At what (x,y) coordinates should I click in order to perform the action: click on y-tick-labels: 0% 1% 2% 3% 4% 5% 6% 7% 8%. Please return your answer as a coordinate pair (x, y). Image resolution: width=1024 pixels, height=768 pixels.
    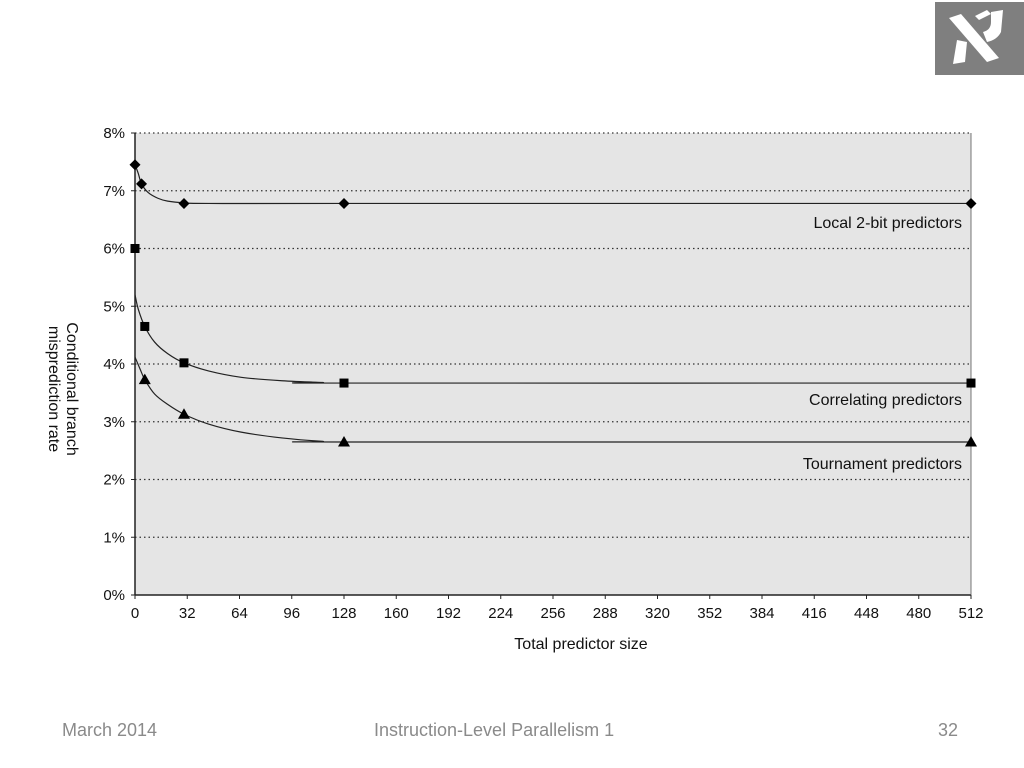
    Looking at the image, I should click on (119, 364).